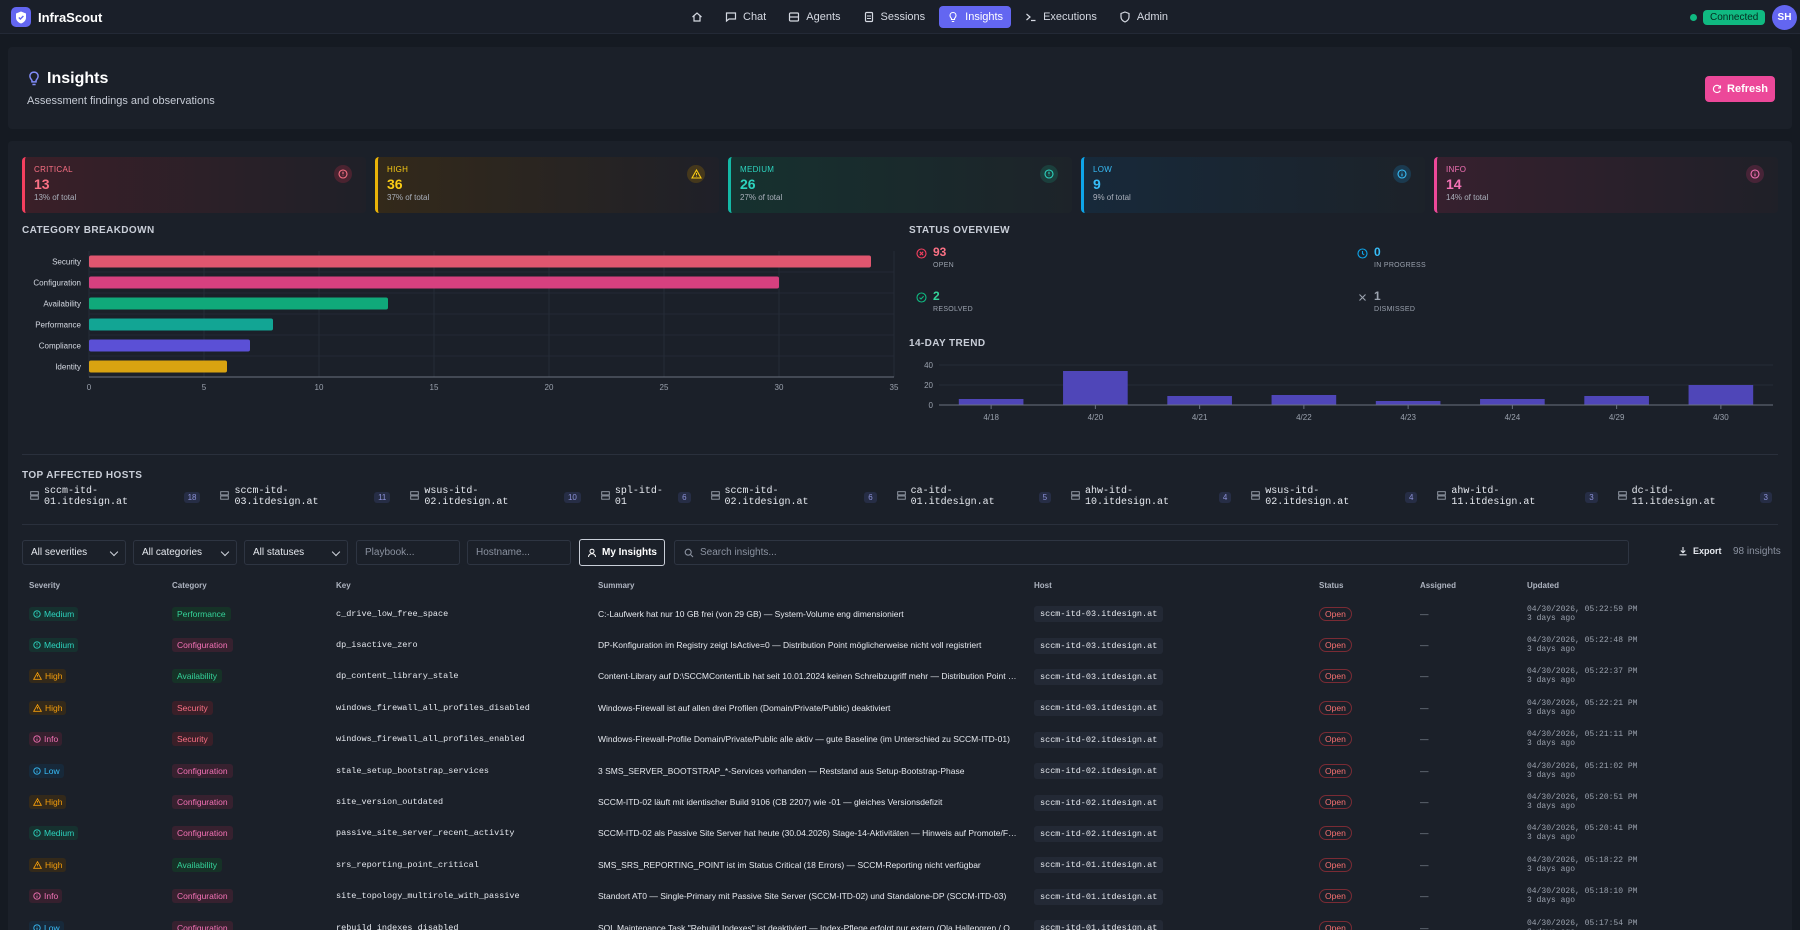  What do you see at coordinates (1061, 17) in the screenshot?
I see `nav-executions: Executions` at bounding box center [1061, 17].